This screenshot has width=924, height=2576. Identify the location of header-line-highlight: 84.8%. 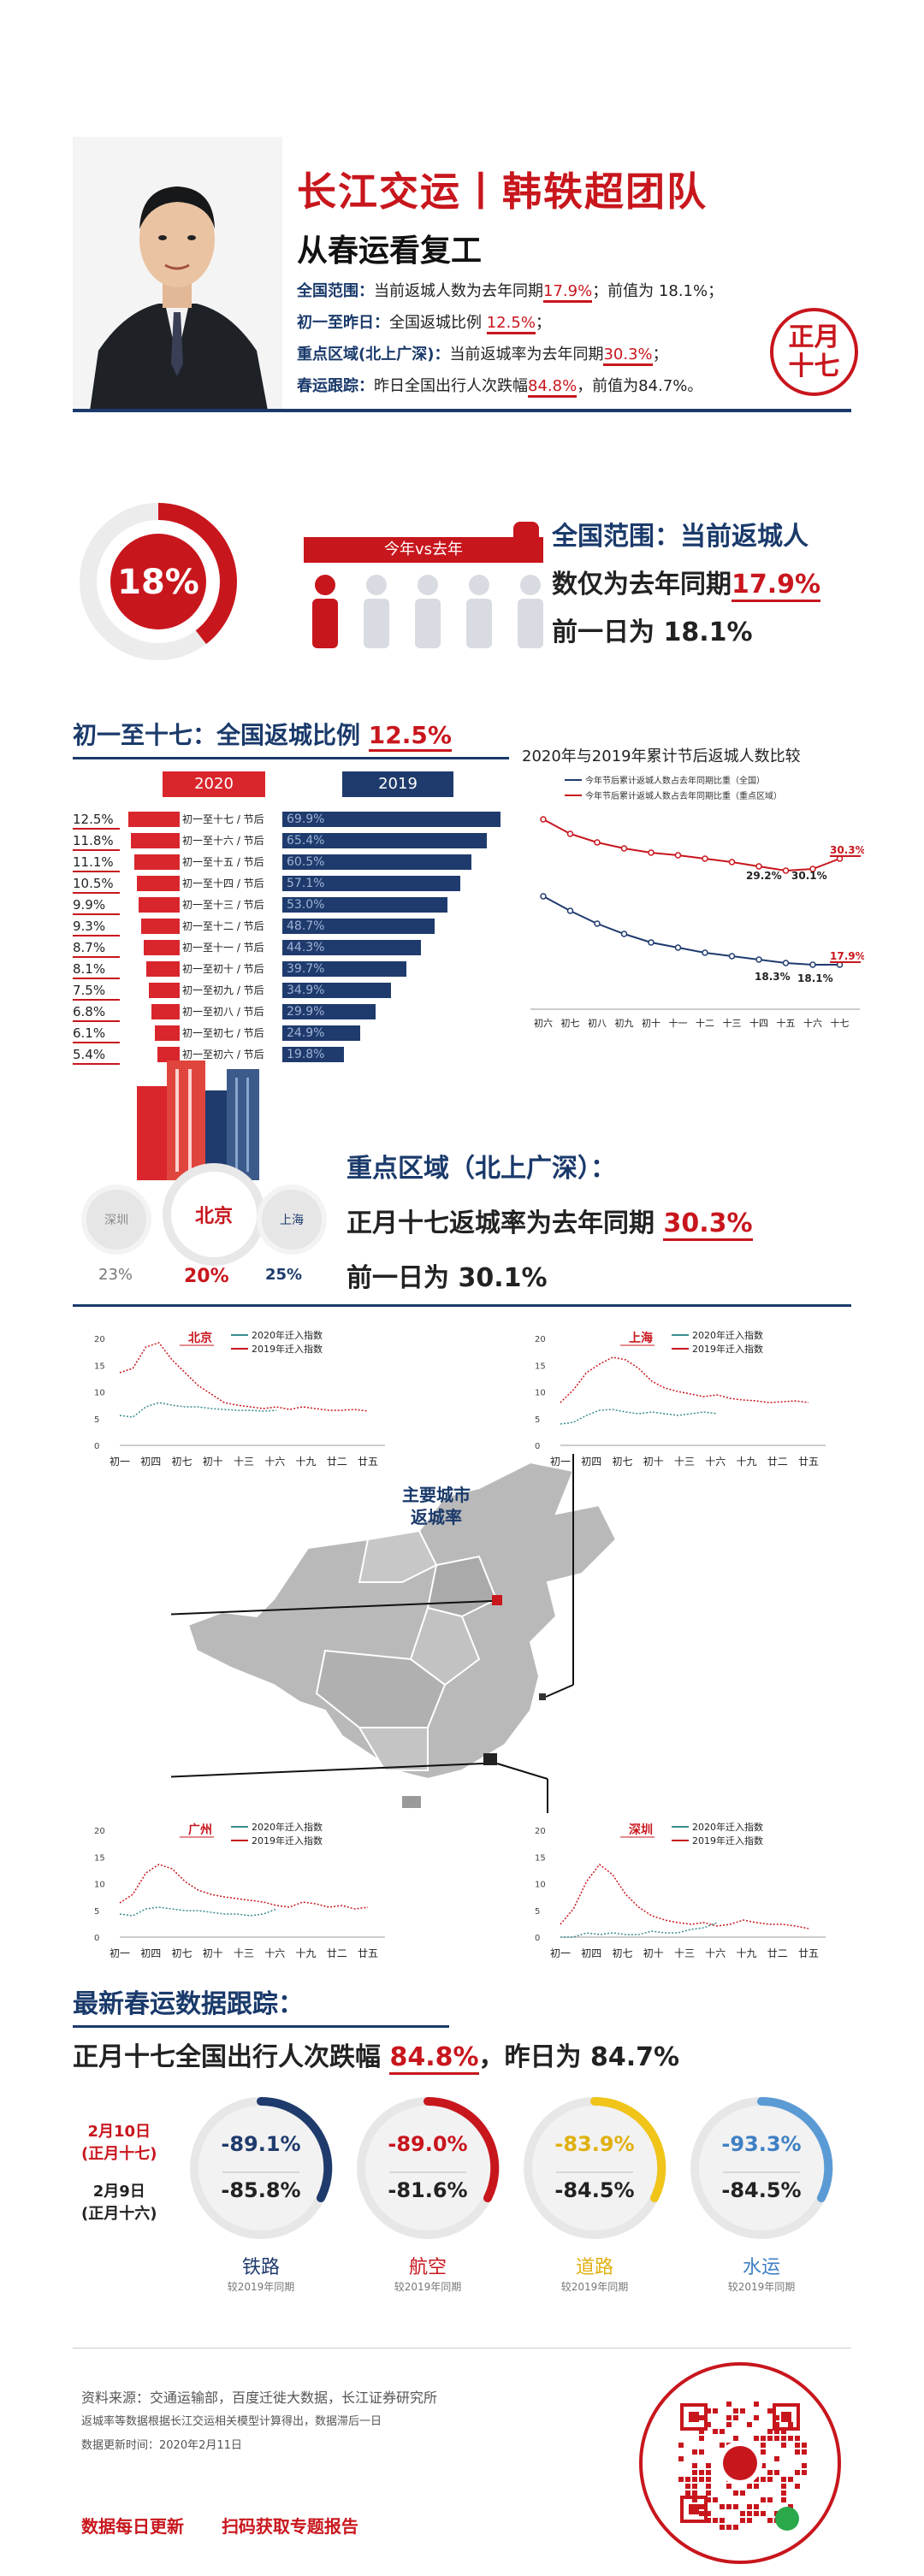
(553, 387).